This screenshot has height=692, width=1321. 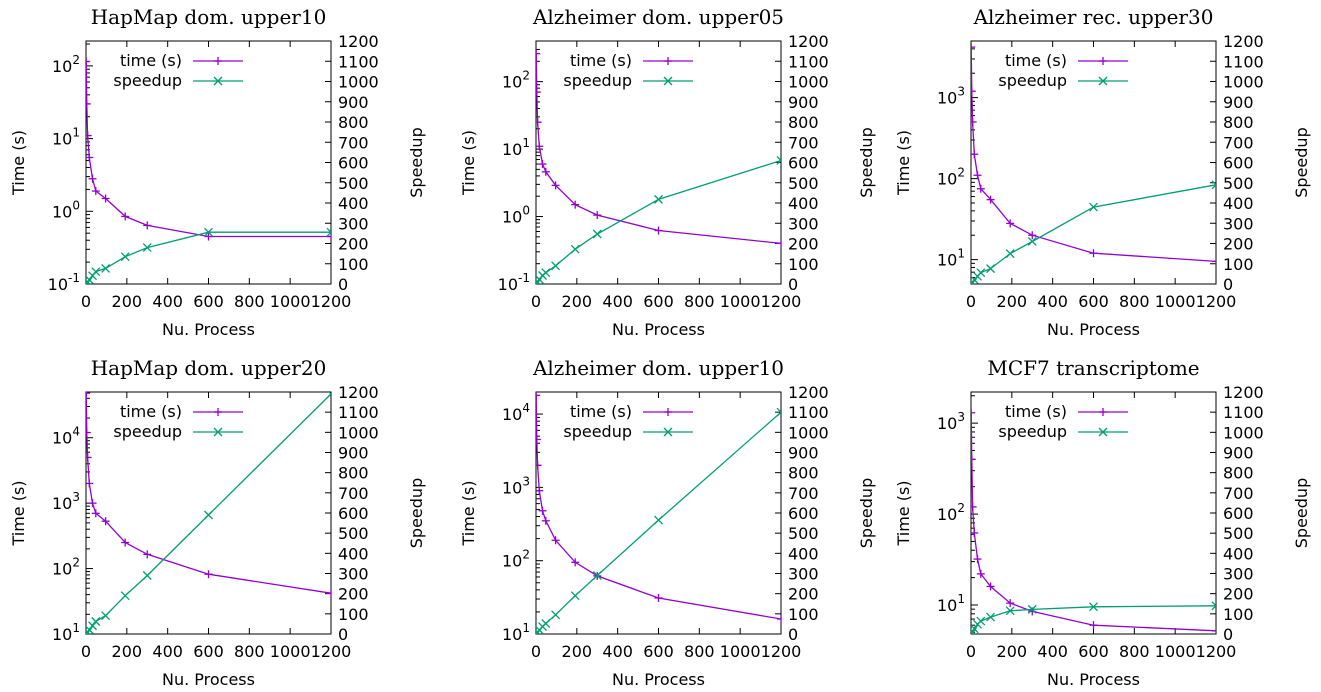 I want to click on chart-title: HapMap dom. upper20, so click(x=209, y=368).